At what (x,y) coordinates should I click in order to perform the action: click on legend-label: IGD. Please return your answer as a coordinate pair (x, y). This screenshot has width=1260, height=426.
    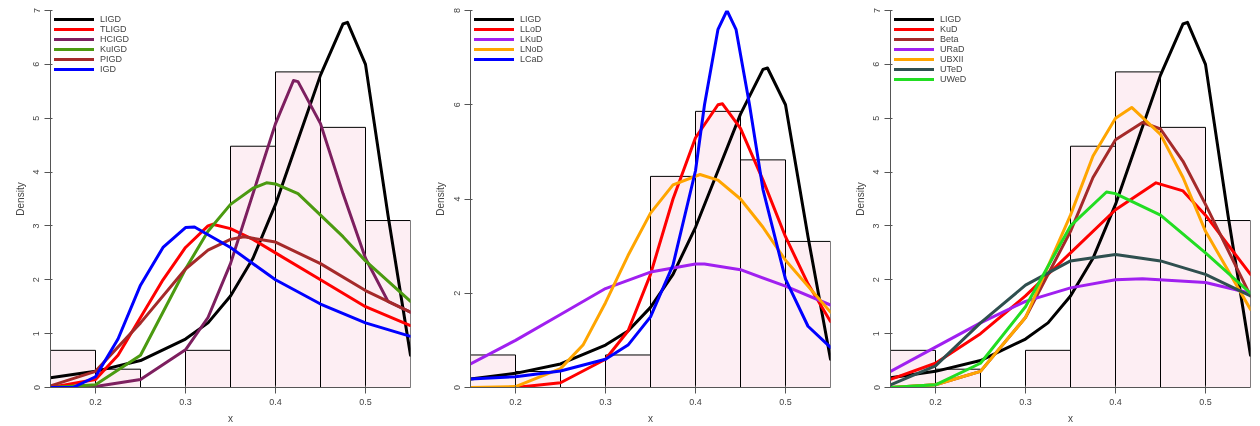
    Looking at the image, I should click on (108, 69).